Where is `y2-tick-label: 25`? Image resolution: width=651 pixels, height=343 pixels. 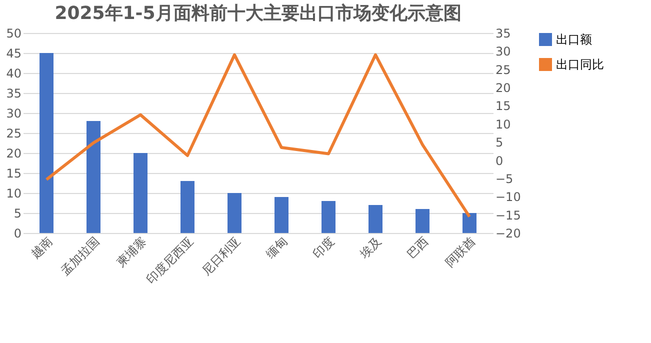 y2-tick-label: 25 is located at coordinates (503, 69).